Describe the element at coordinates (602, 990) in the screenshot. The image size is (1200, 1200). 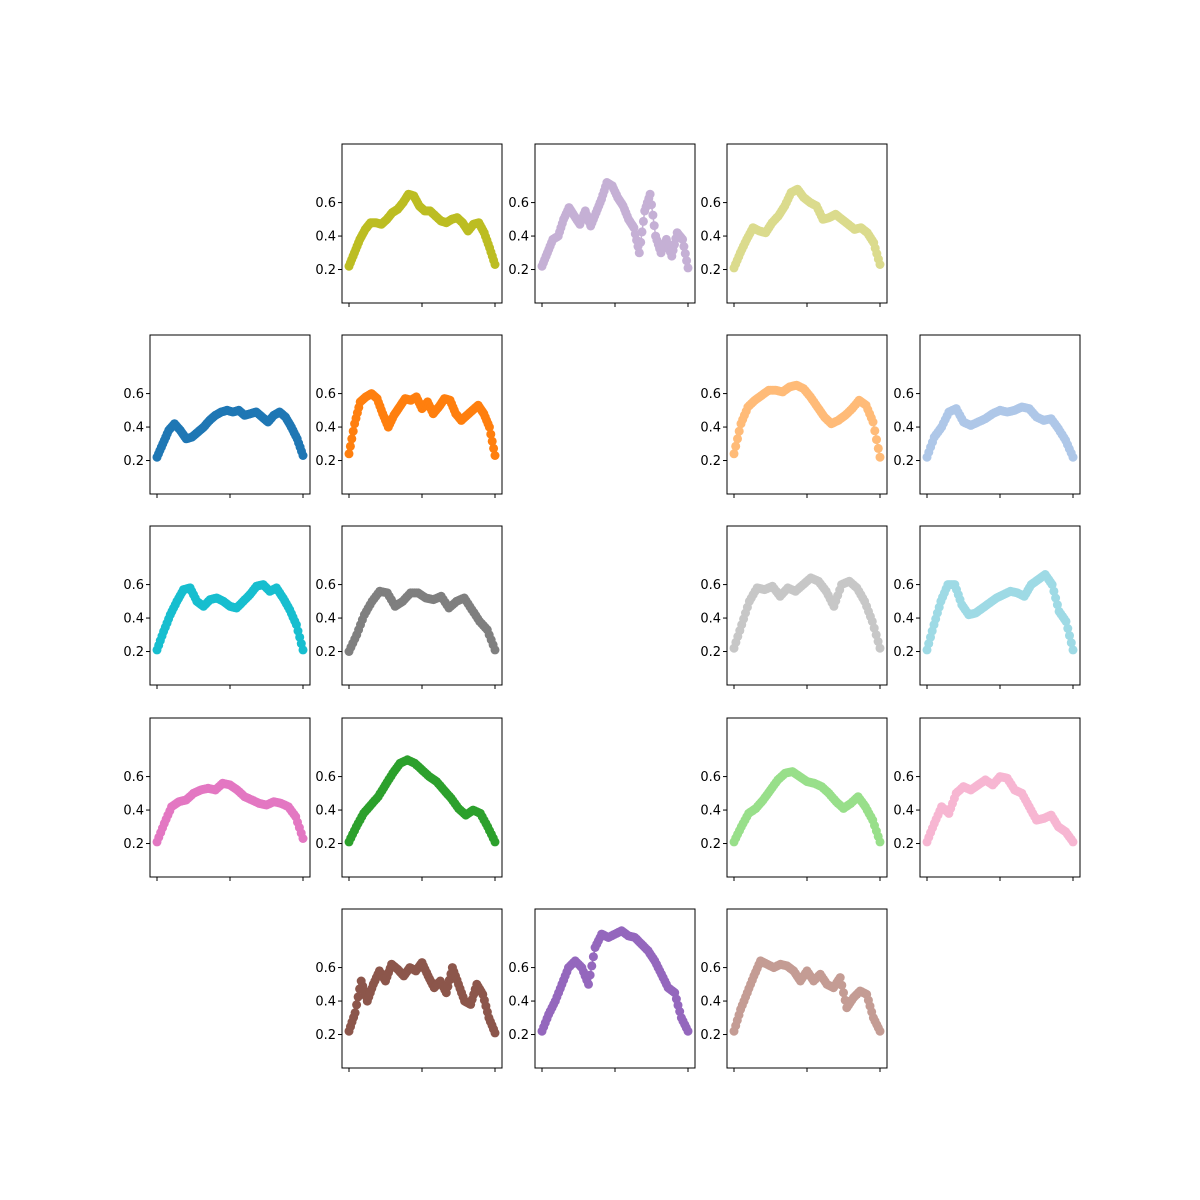
I see `subplot-4-2: 0.2 0.4 0.6` at that location.